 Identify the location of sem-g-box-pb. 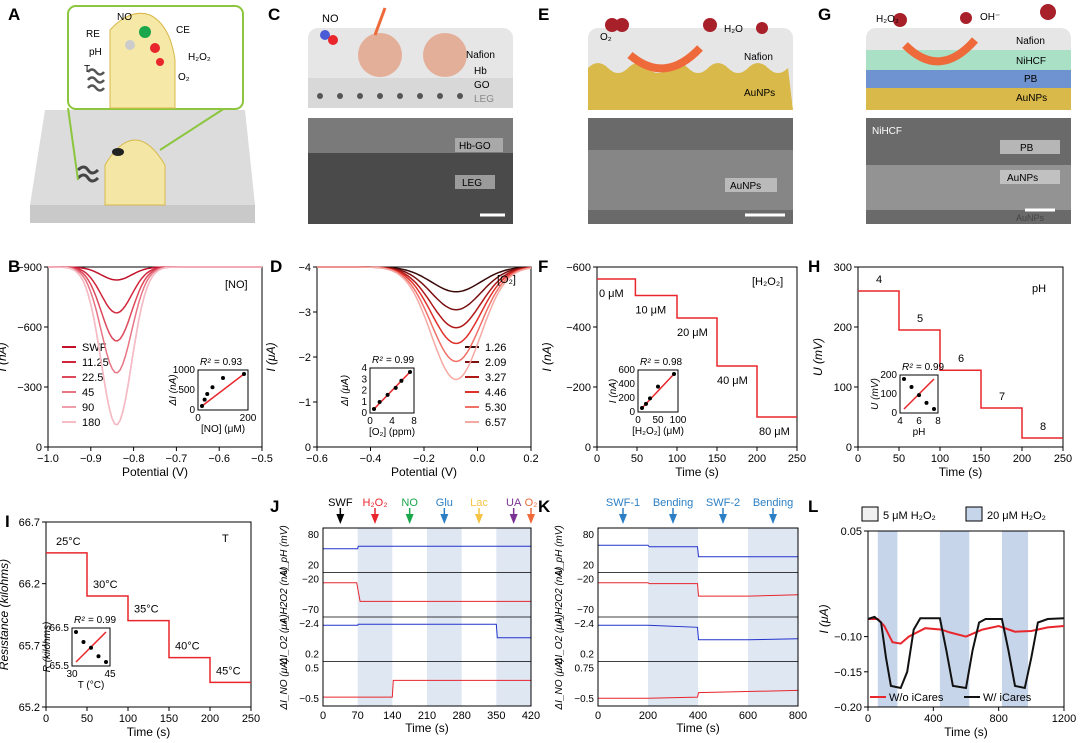
(1030, 147).